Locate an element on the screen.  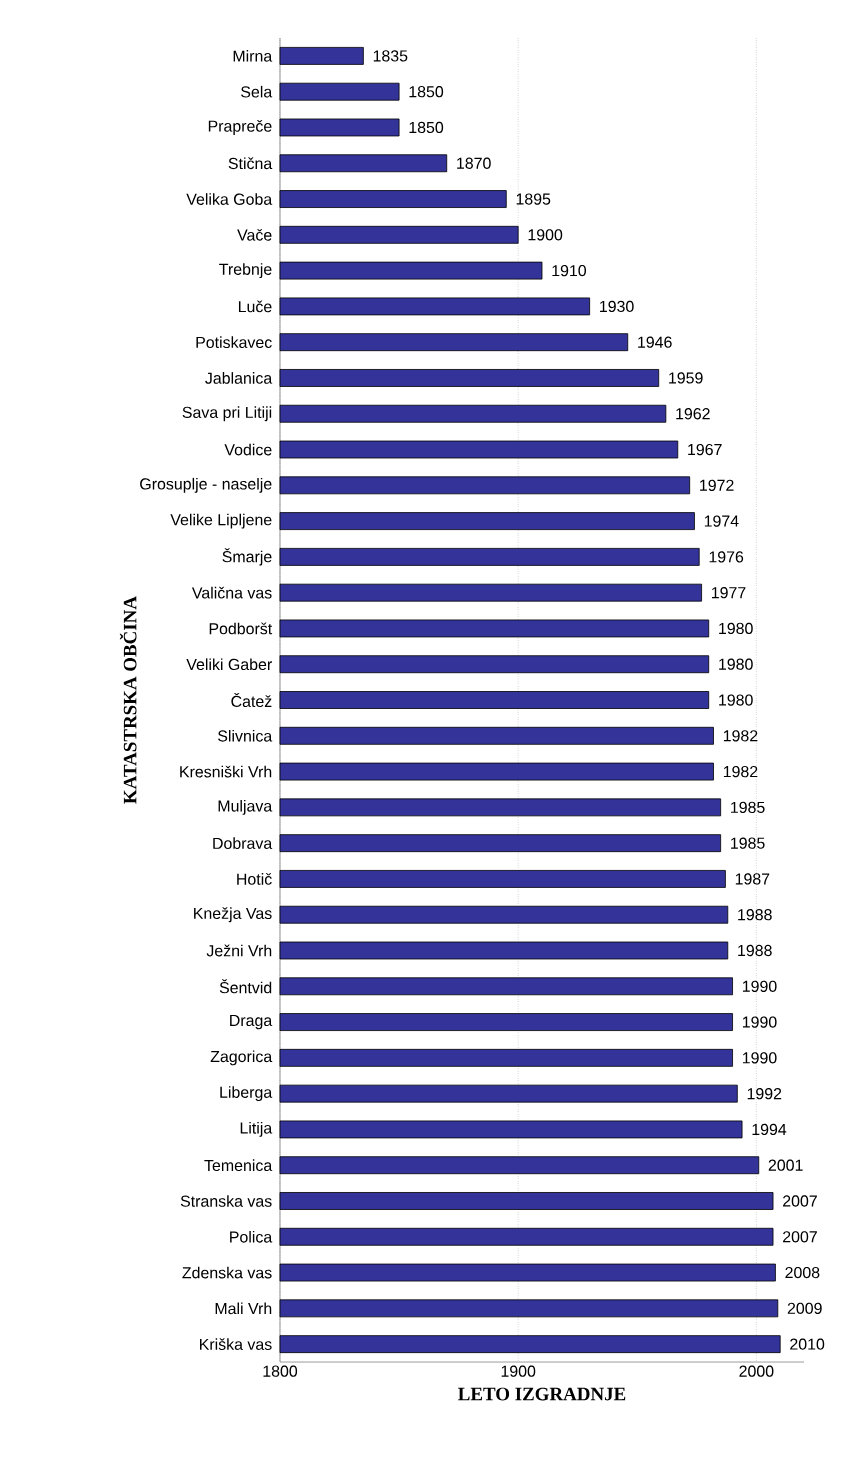
y-tick-label: Muljava is located at coordinates (245, 807).